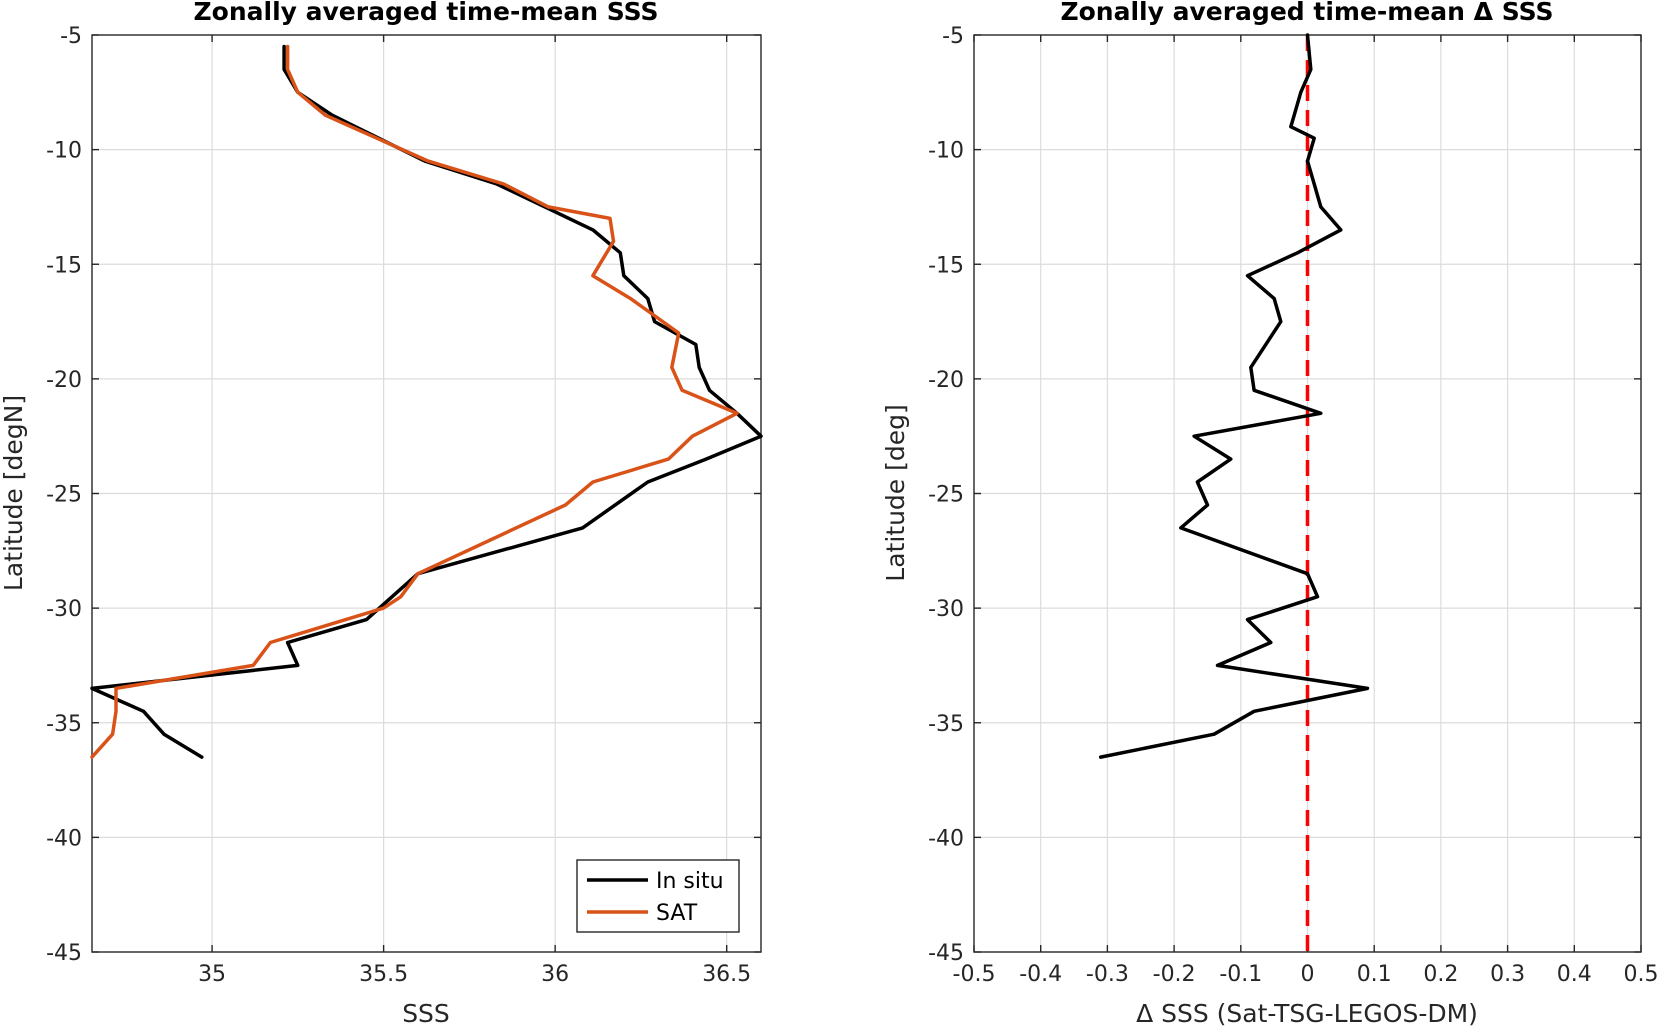 Image resolution: width=1661 pixels, height=1026 pixels. I want to click on sss-x-tick-label: 35, so click(212, 974).